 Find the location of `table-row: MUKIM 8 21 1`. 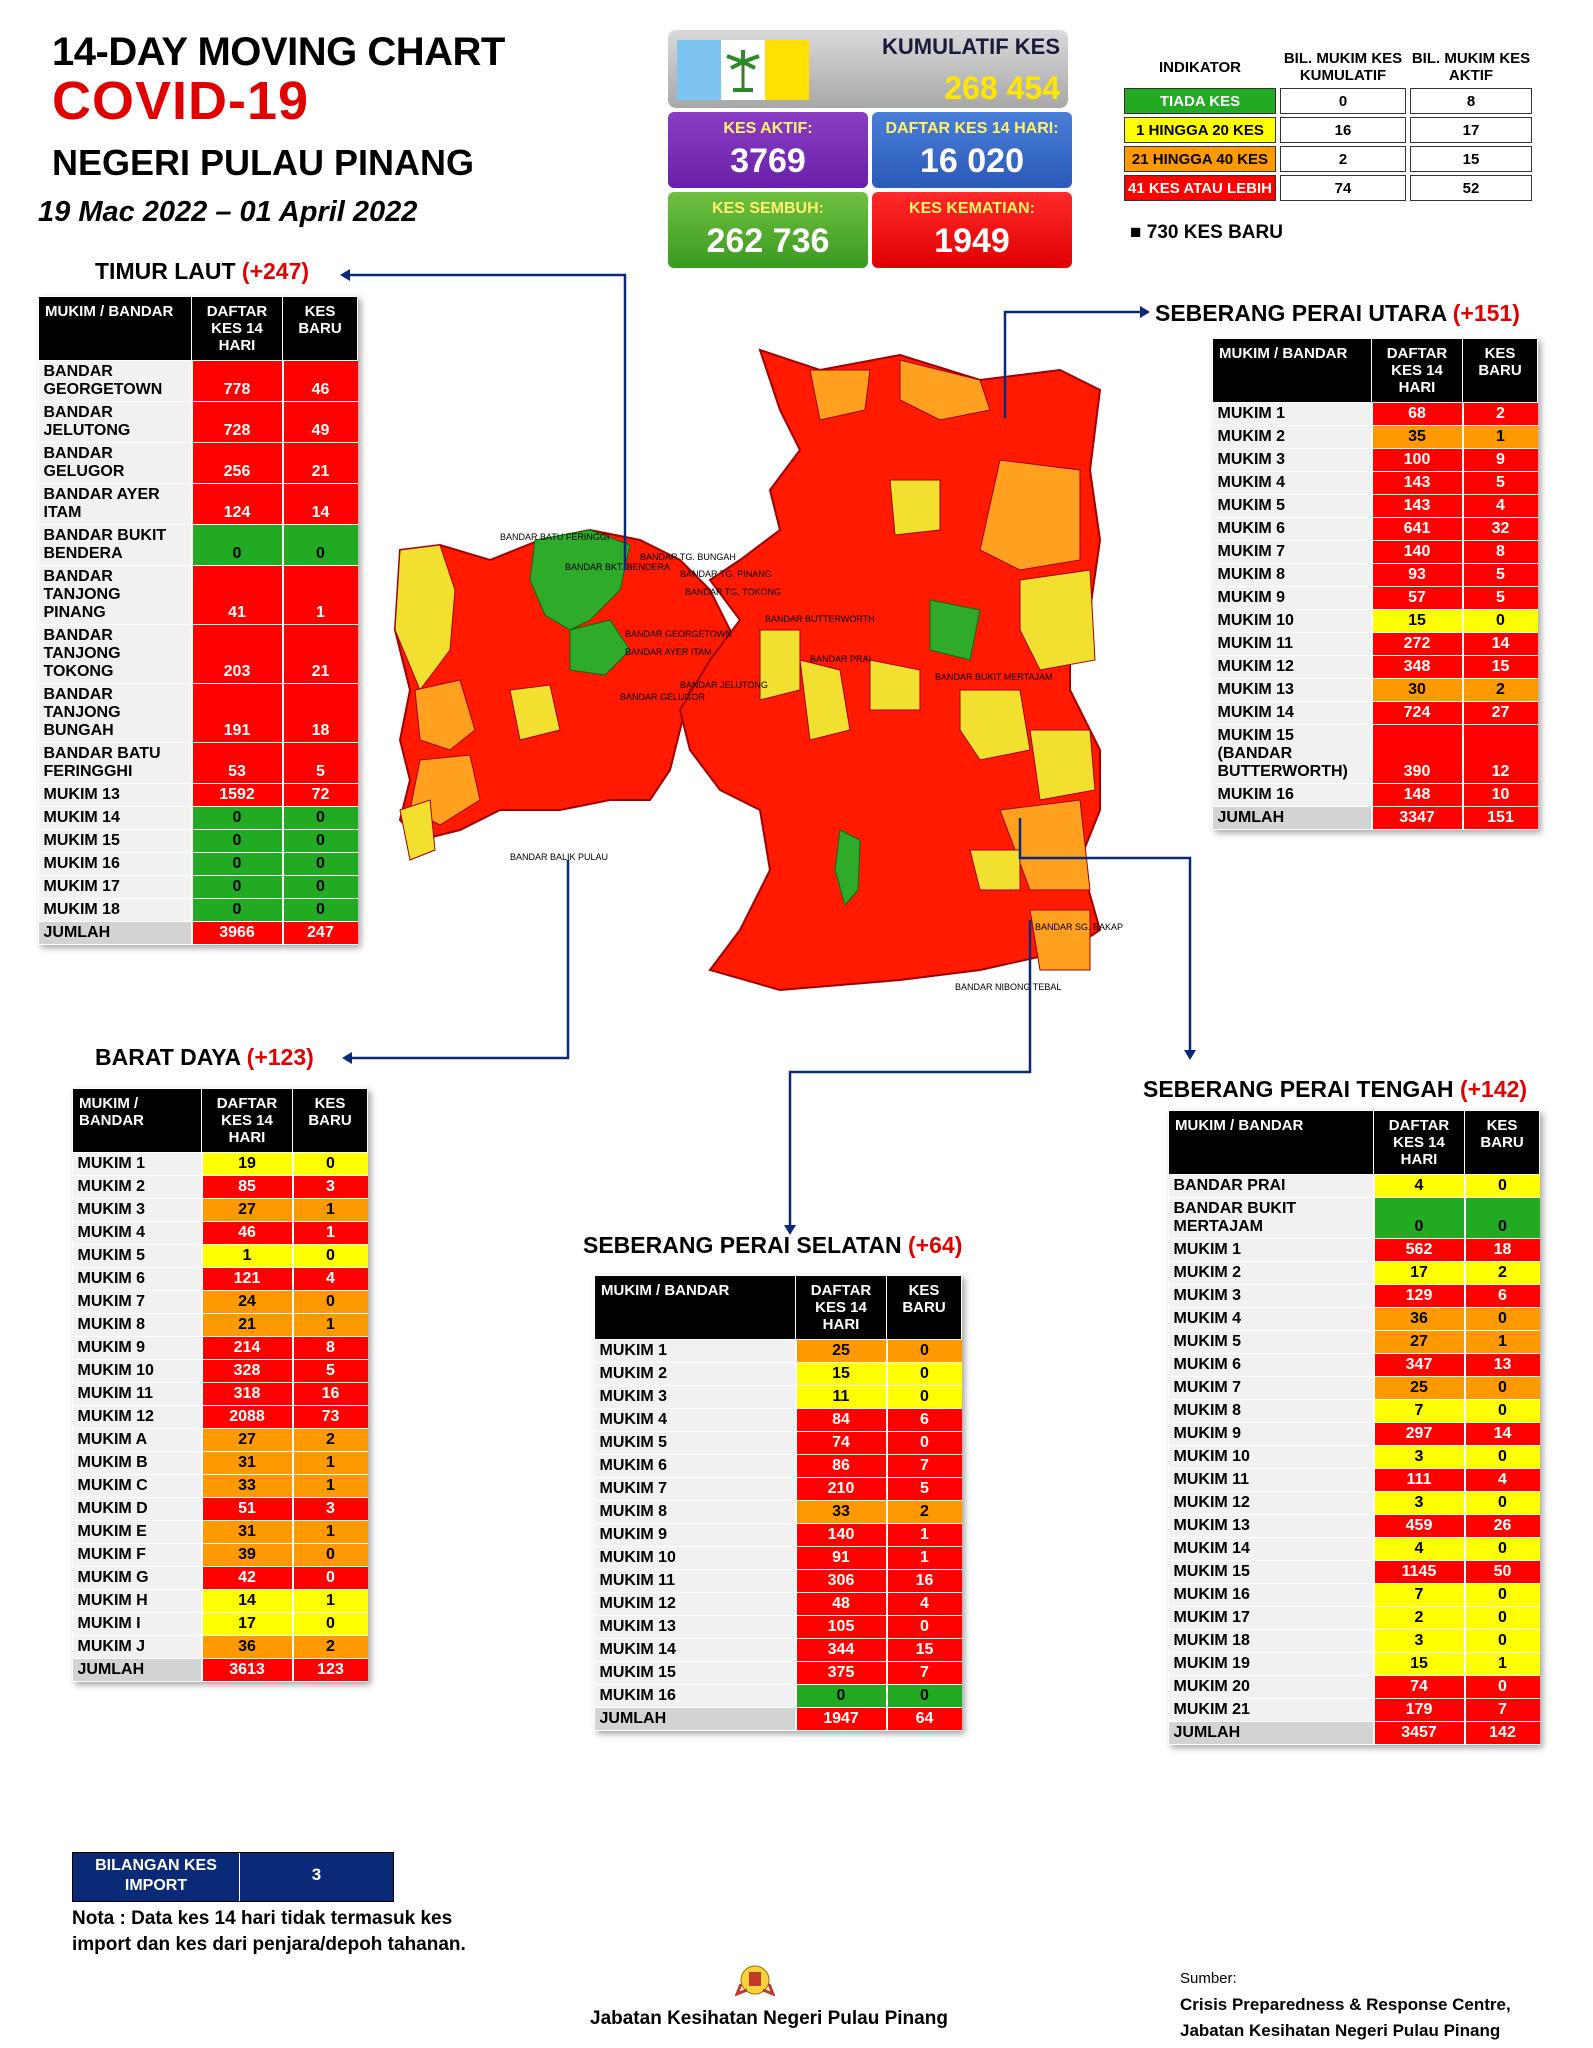

table-row: MUKIM 8 21 1 is located at coordinates (220, 1325).